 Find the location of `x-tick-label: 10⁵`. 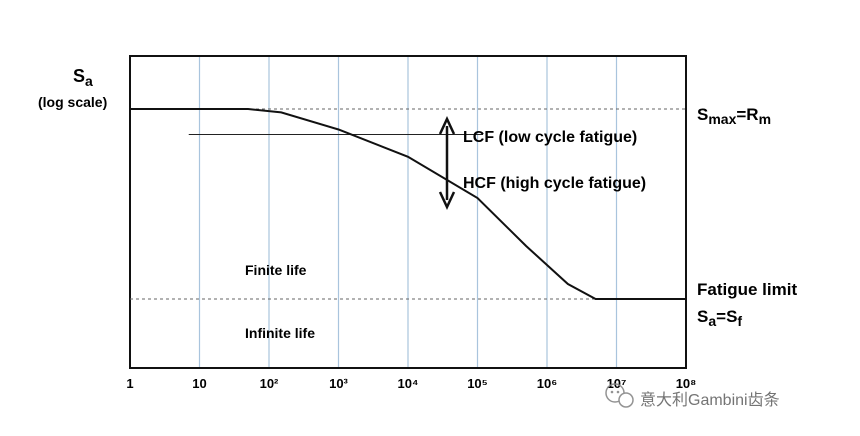

x-tick-label: 10⁵ is located at coordinates (477, 383).